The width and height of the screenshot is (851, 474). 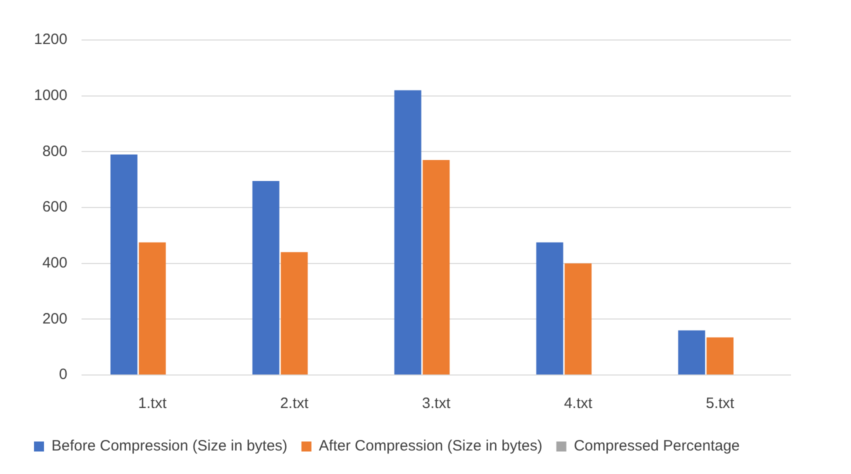 I want to click on x-tick-label: 3.txt, so click(x=437, y=403).